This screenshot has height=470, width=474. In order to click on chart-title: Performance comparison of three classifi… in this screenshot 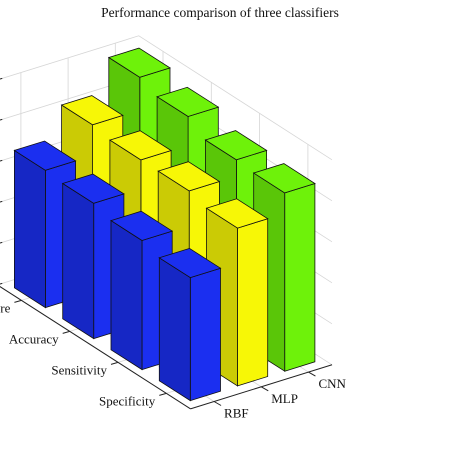, I will do `click(220, 12)`.